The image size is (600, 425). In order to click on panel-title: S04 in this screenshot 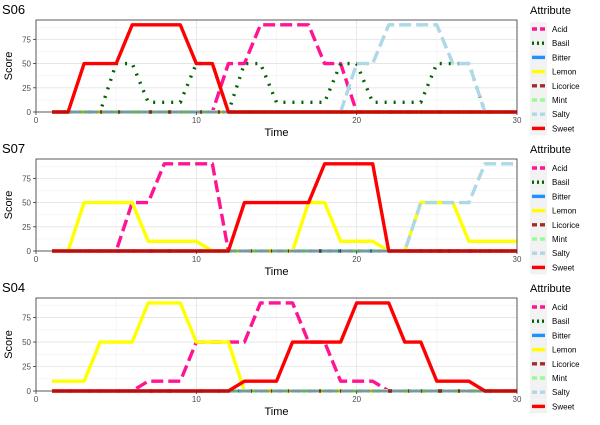, I will do `click(13, 287)`.